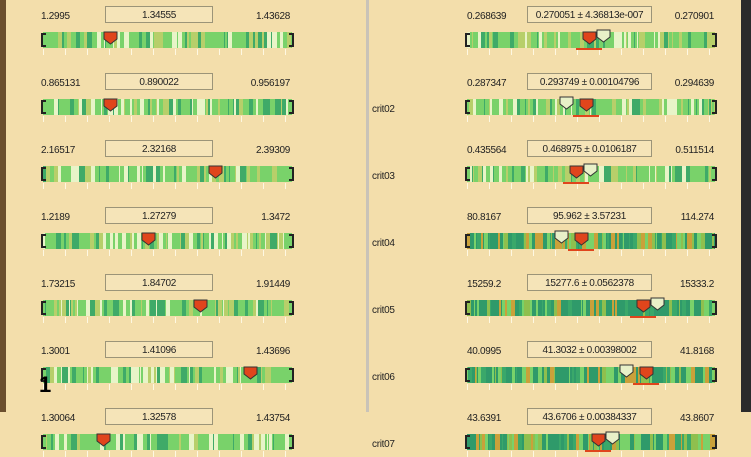 Image resolution: width=751 pixels, height=457 pixels. What do you see at coordinates (58, 284) in the screenshot?
I see `range-min-value: 1.73215` at bounding box center [58, 284].